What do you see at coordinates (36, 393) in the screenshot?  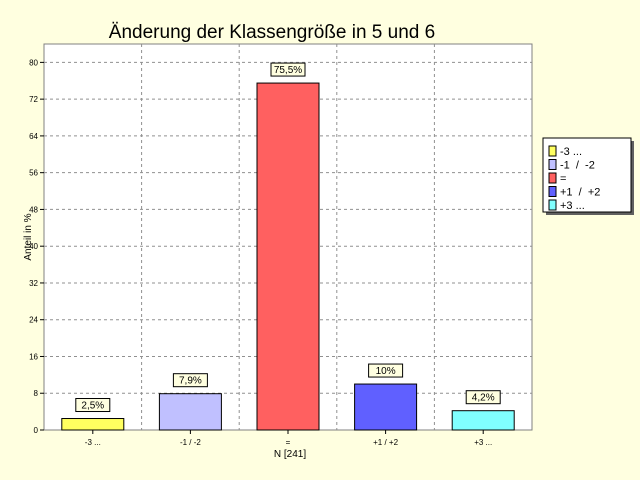 I see `y-tick-label: 8` at bounding box center [36, 393].